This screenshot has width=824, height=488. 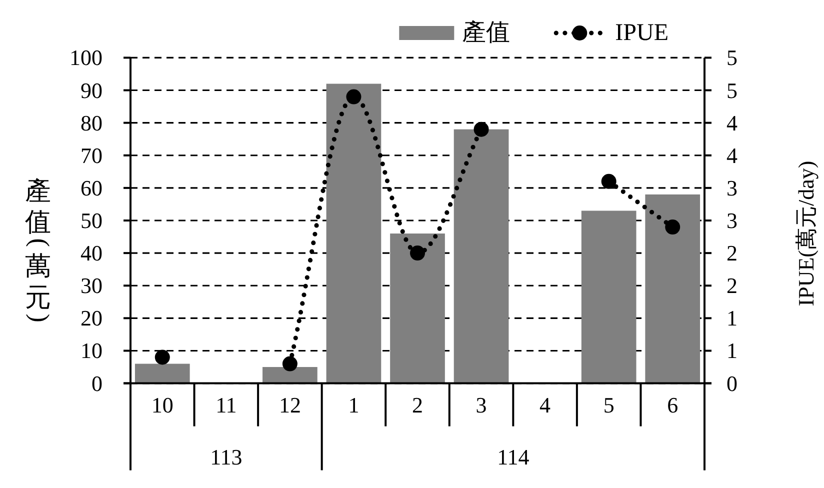 What do you see at coordinates (91, 90) in the screenshot?
I see `y-tick-label: 90` at bounding box center [91, 90].